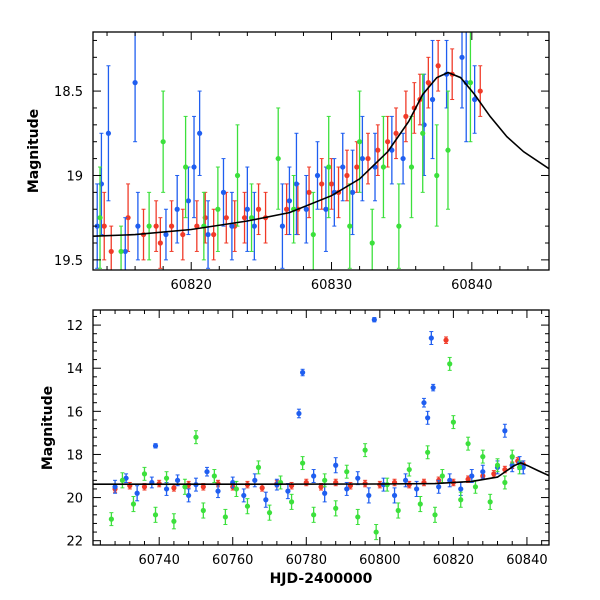 The image size is (600, 600). What do you see at coordinates (306, 560) in the screenshot?
I see `bottom-x-tick-label: 60780` at bounding box center [306, 560].